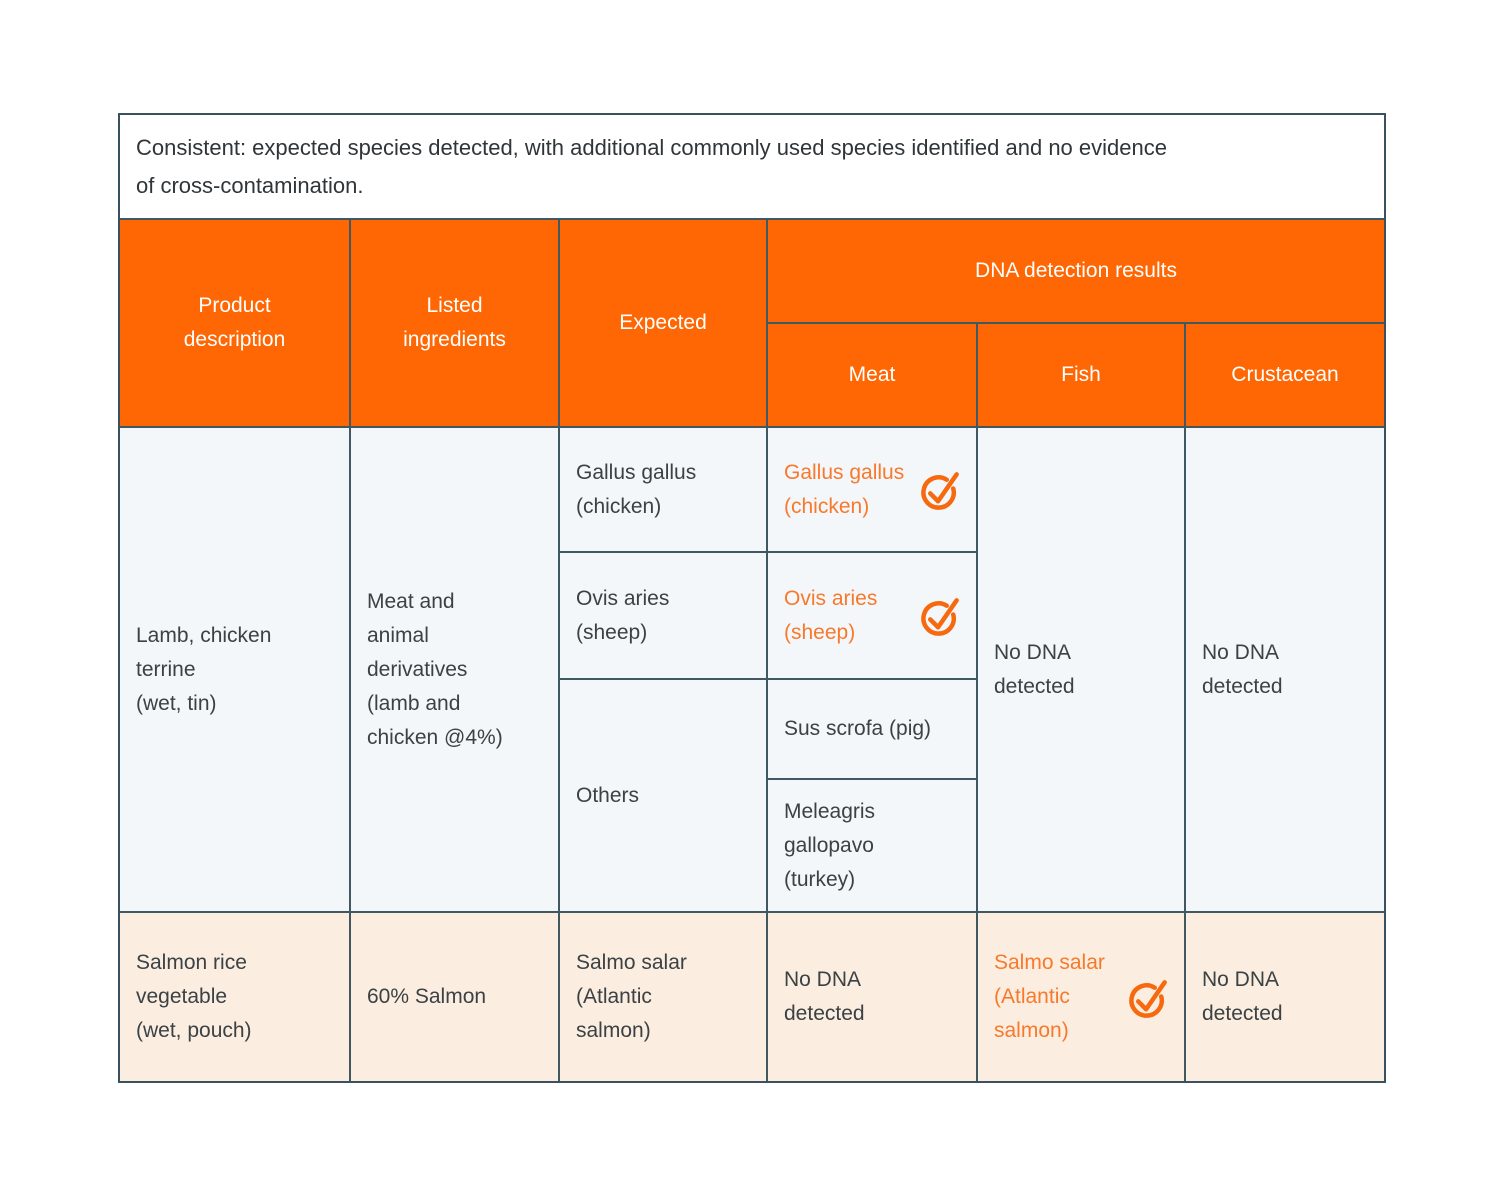 Image resolution: width=1504 pixels, height=1200 pixels. What do you see at coordinates (663, 615) in the screenshot?
I see `cell-row1-expected-sheep: Ovis aries (sheep)` at bounding box center [663, 615].